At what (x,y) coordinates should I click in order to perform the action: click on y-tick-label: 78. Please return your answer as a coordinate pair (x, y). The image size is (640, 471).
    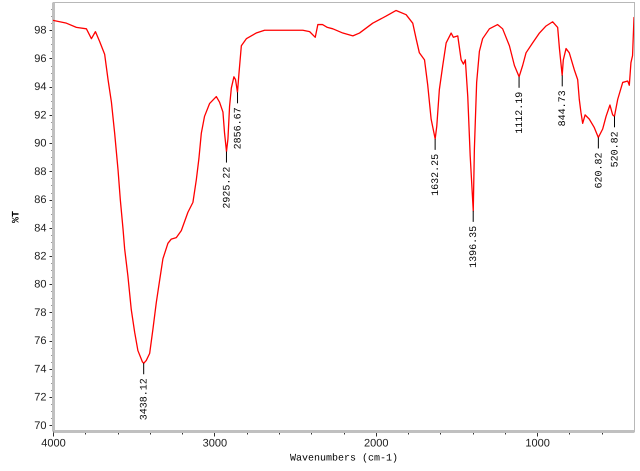
    Looking at the image, I should click on (40, 312).